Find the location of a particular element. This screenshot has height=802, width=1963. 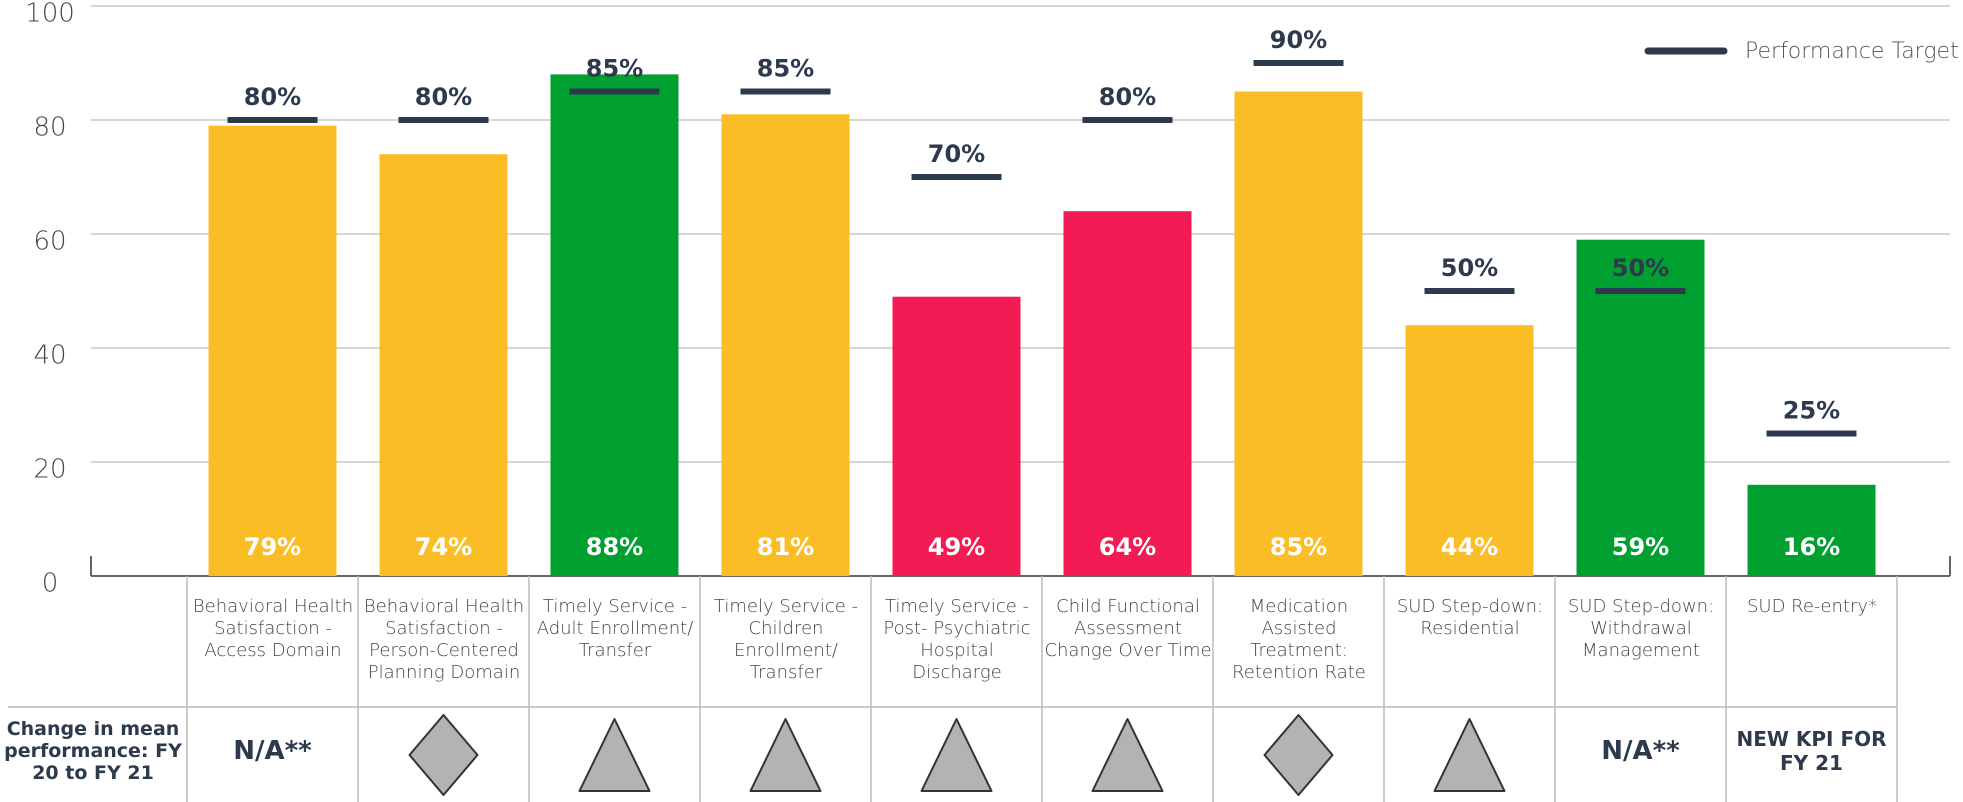

value-label: 79% is located at coordinates (272, 547).